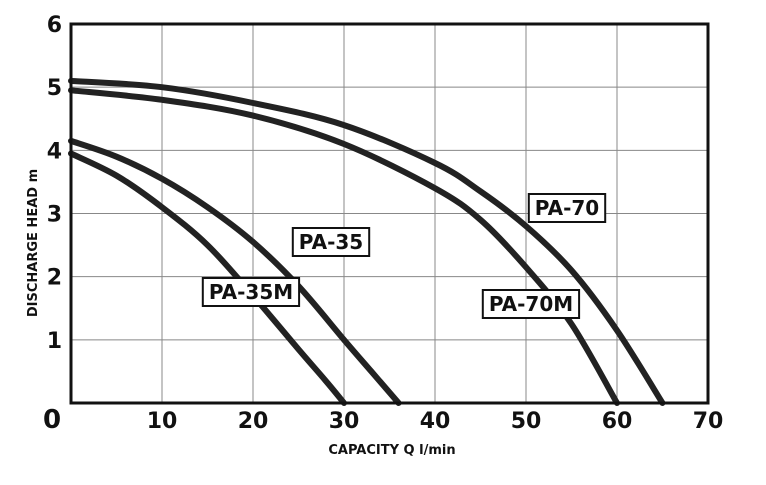 The image size is (766, 485). Describe the element at coordinates (435, 421) in the screenshot. I see `x-tick-label: 40` at that location.